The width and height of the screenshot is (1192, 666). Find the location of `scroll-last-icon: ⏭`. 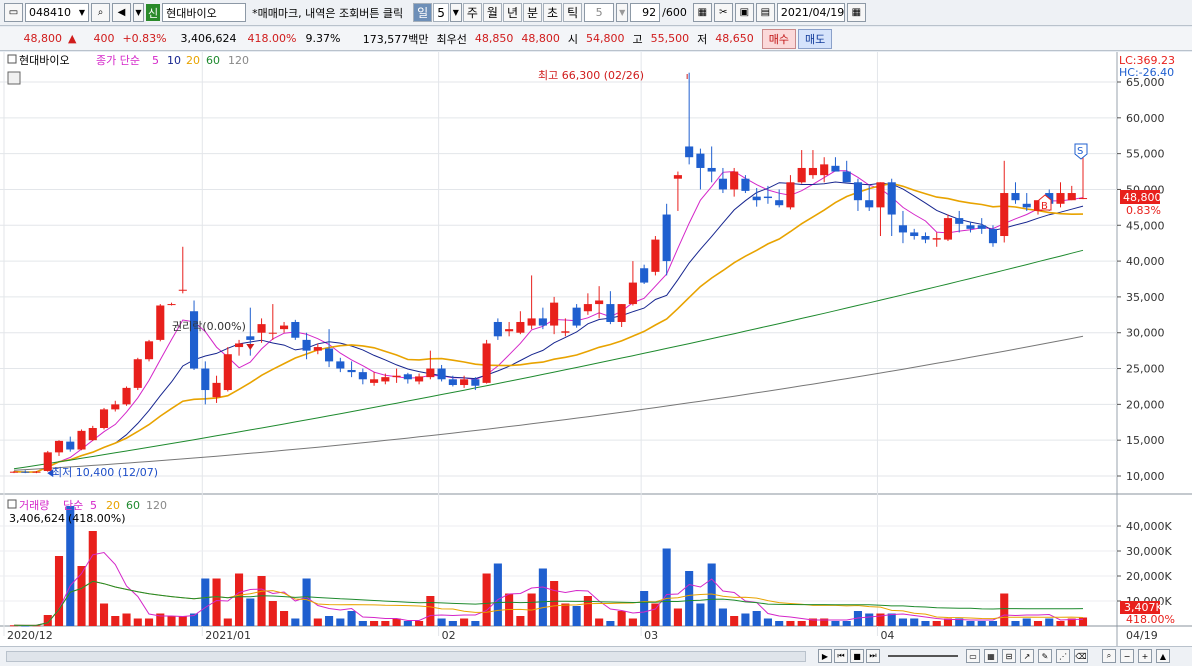

scroll-last-icon: ⏭ is located at coordinates (873, 656).